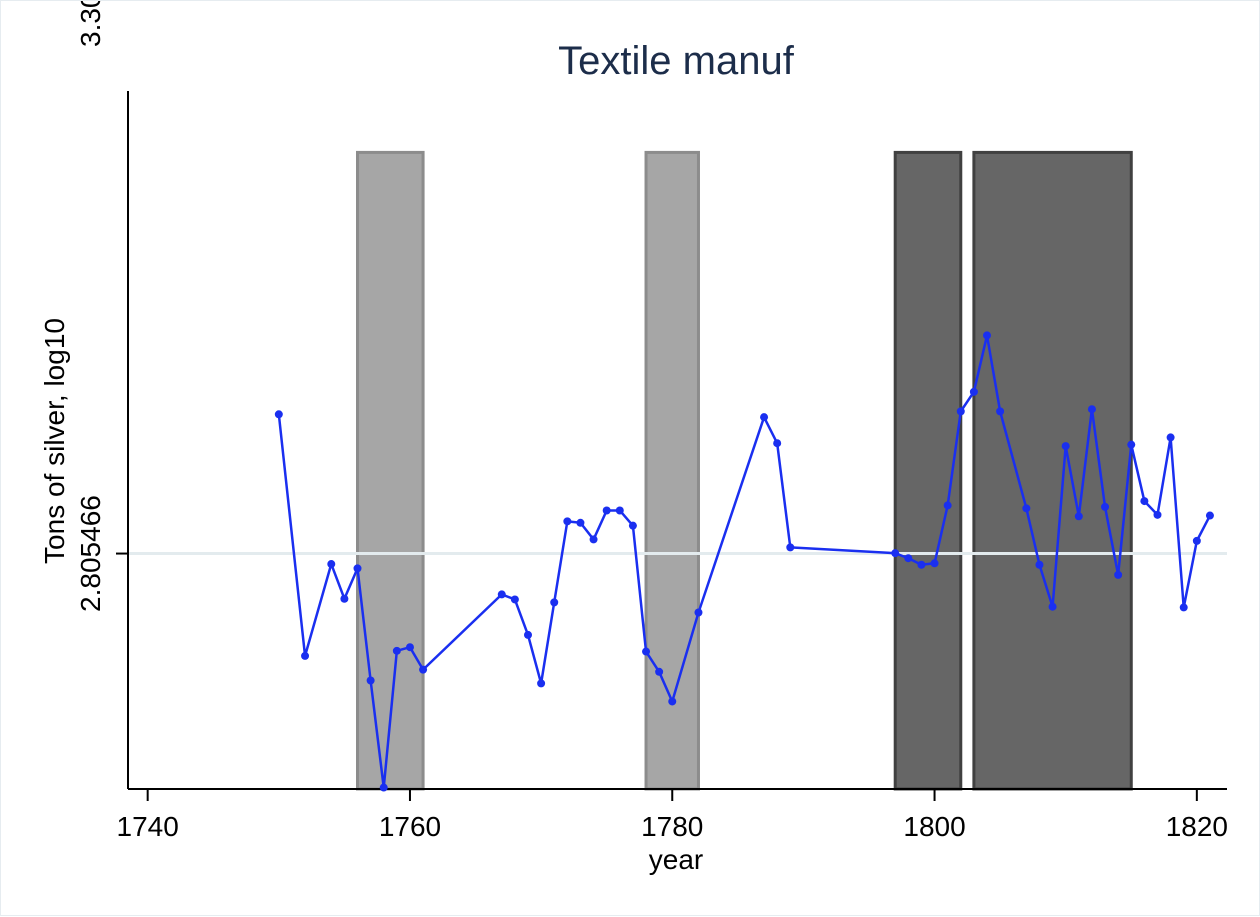 The width and height of the screenshot is (1260, 917). What do you see at coordinates (54, 441) in the screenshot?
I see `y-axis-label: Tons of silver, log10` at bounding box center [54, 441].